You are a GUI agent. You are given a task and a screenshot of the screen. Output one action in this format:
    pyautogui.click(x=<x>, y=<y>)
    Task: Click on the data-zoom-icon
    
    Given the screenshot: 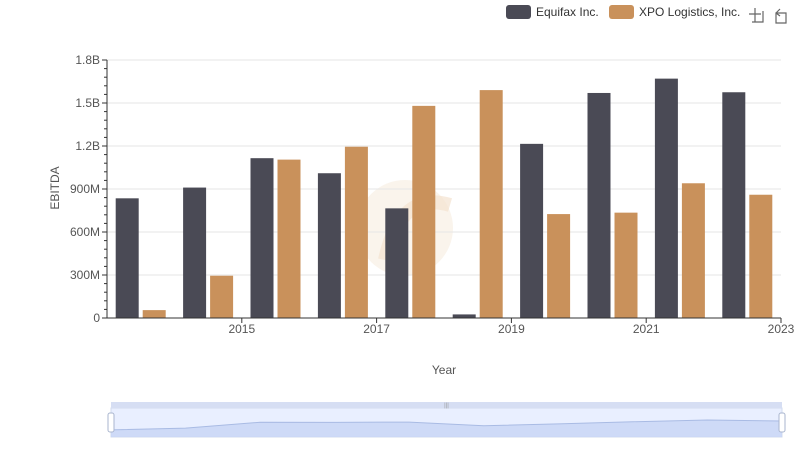 What is the action you would take?
    pyautogui.click(x=756, y=15)
    